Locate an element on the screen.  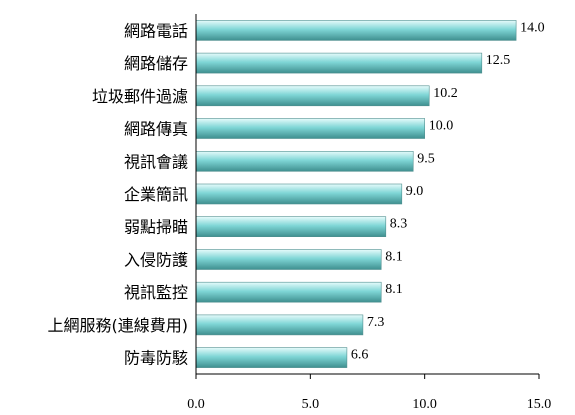
value-label-2: 10.2 is located at coordinates (445, 93).